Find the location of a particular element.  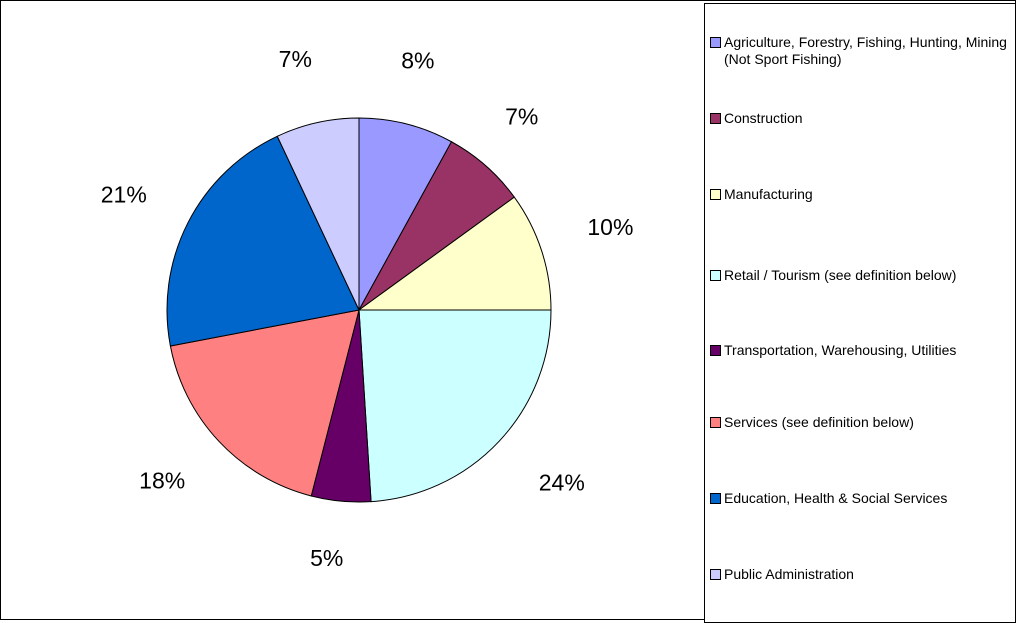

legend-item-2: Construction is located at coordinates (863, 118).